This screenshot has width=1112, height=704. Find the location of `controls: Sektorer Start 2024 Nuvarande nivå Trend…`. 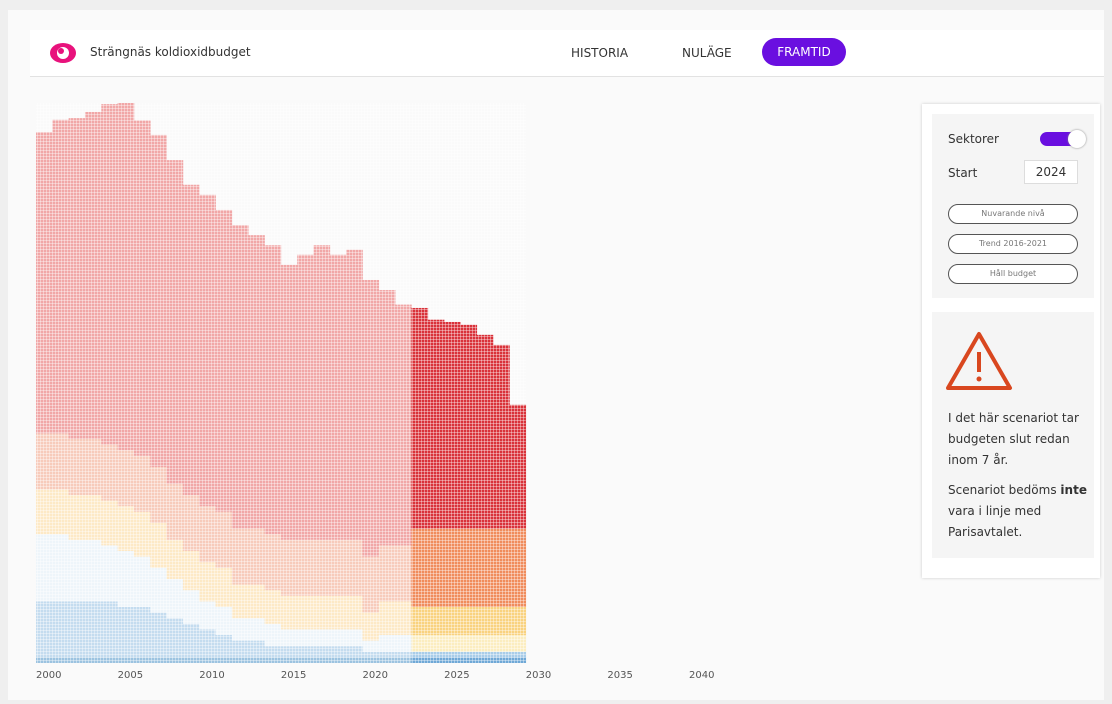

controls: Sektorer Start 2024 Nuvarande nivå Trend… is located at coordinates (1013, 206).